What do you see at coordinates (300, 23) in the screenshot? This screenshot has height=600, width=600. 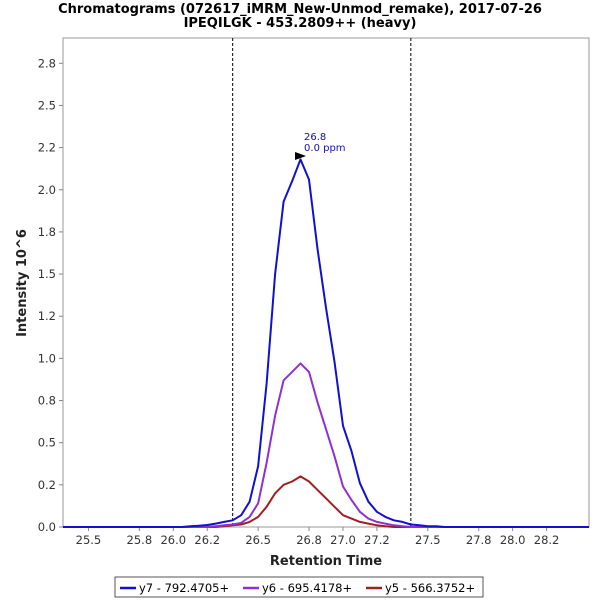 I see `chart-subtitle: IPEQILGK - 453.2809++ (heavy)` at bounding box center [300, 23].